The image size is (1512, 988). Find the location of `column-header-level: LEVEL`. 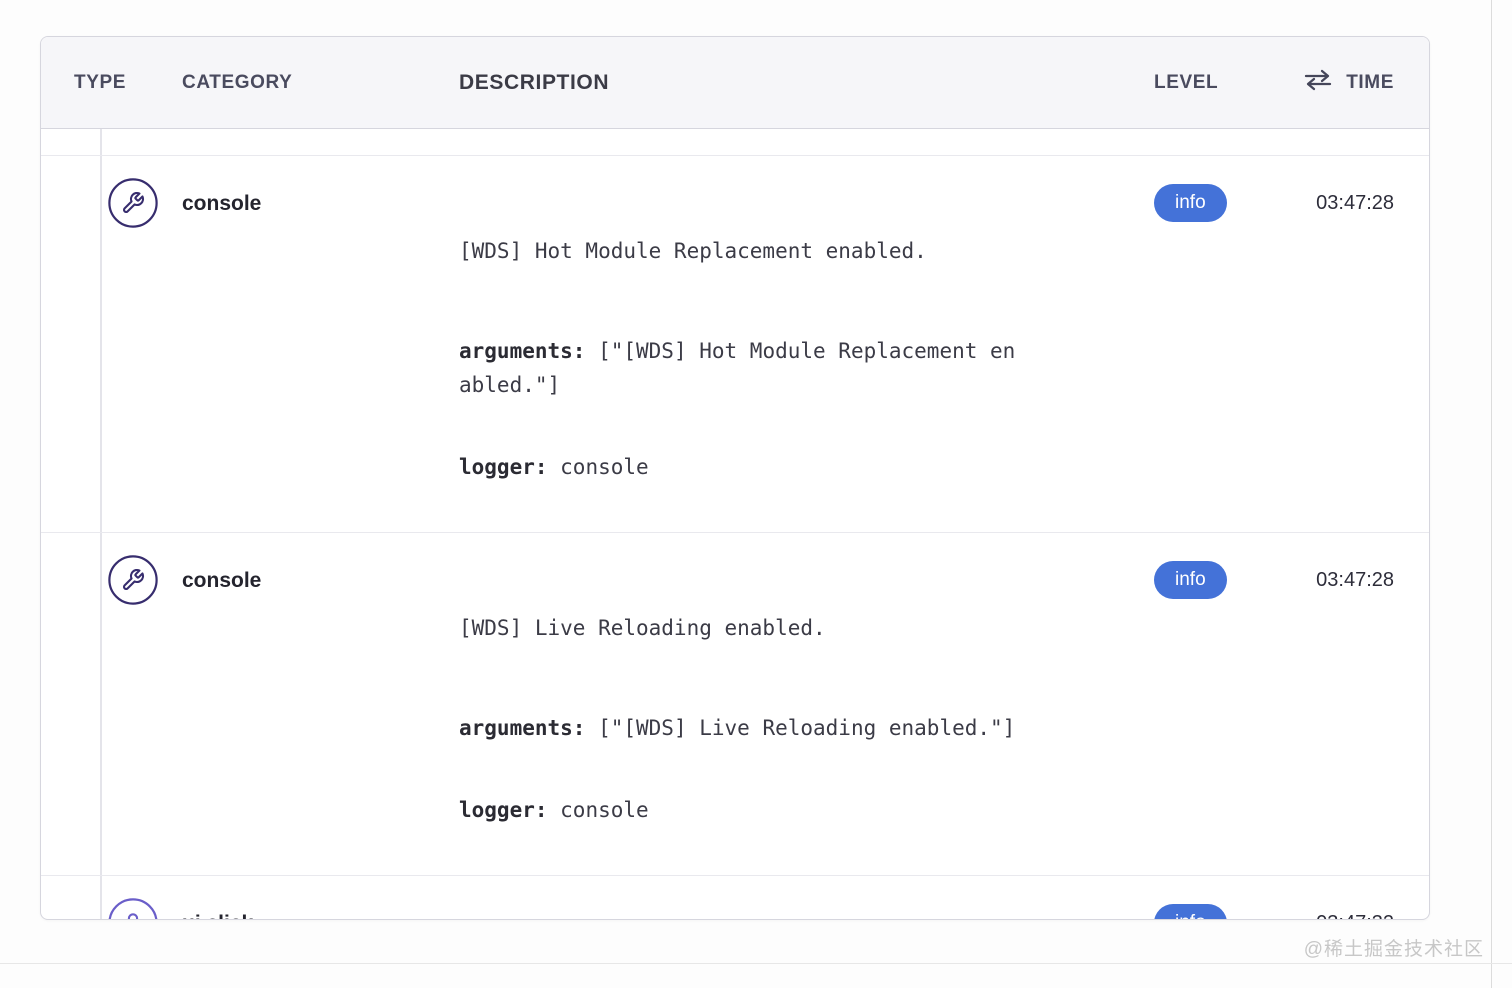

column-header-level: LEVEL is located at coordinates (1186, 82).